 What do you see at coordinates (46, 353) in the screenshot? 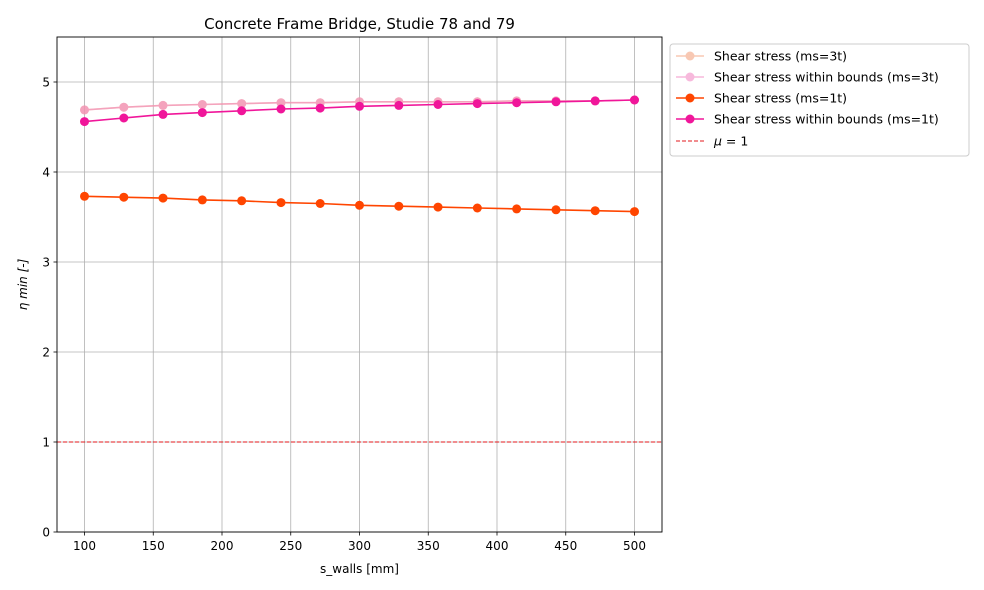
I see `y-tick-label: 2` at bounding box center [46, 353].